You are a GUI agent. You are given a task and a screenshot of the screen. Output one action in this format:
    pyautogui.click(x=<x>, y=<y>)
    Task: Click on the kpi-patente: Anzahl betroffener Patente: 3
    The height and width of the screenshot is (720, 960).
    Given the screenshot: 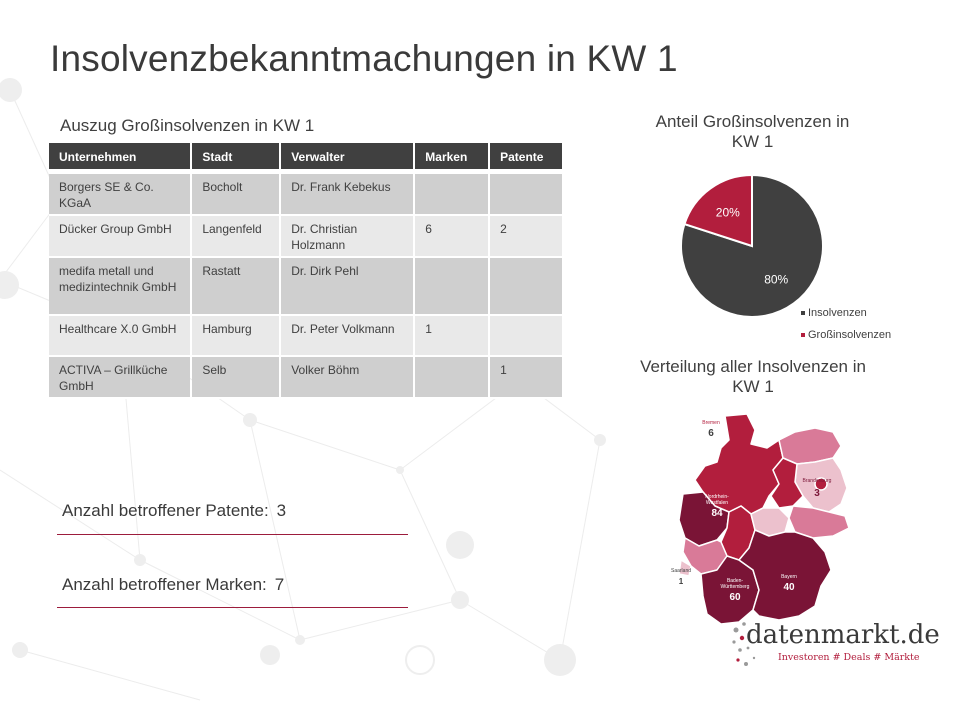 What is the action you would take?
    pyautogui.click(x=174, y=511)
    